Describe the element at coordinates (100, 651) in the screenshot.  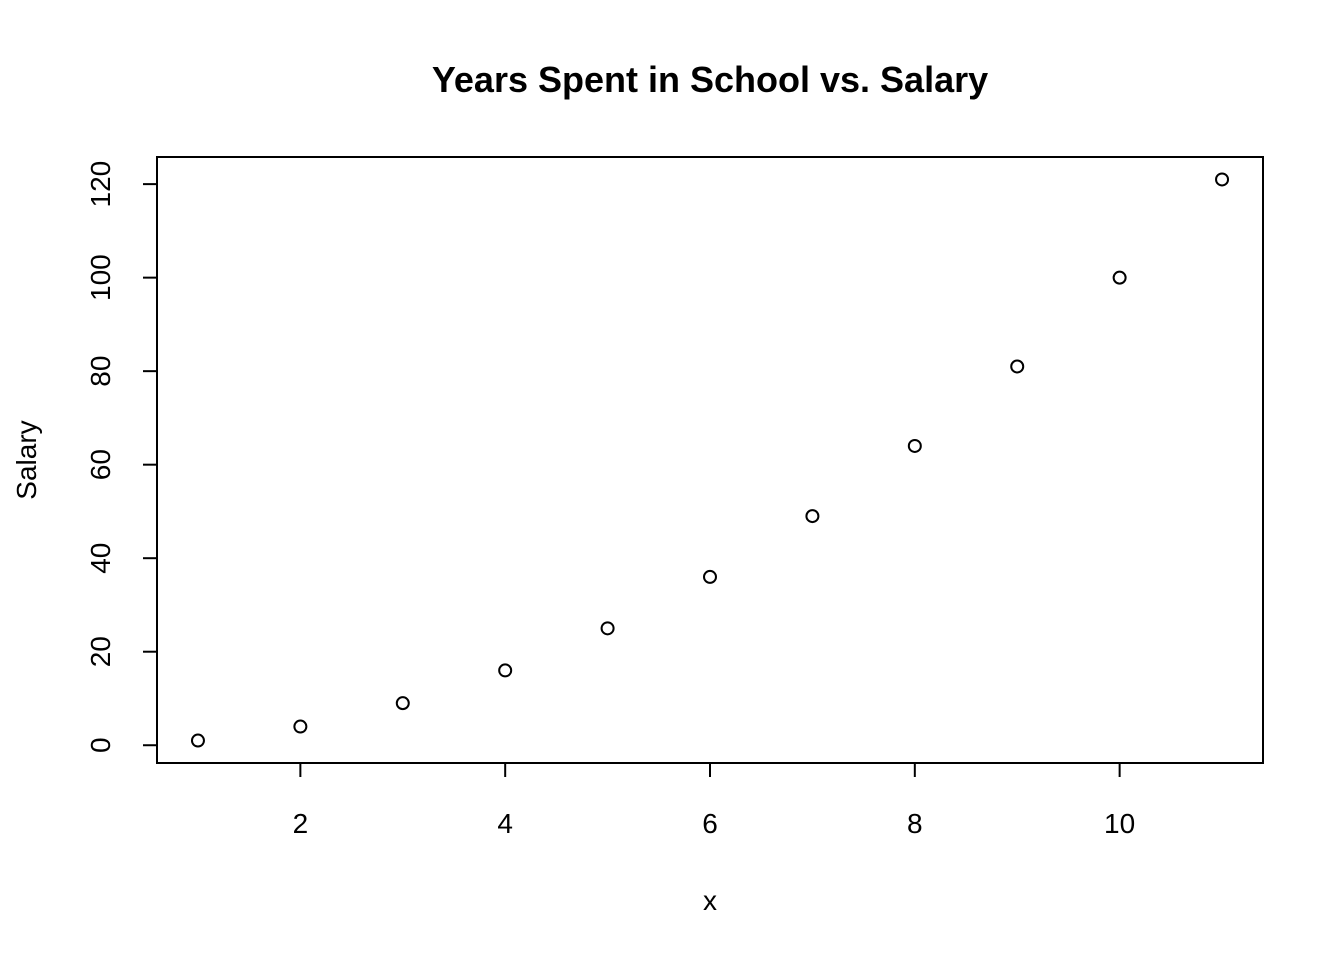
I see `y-tick-label: 20` at that location.